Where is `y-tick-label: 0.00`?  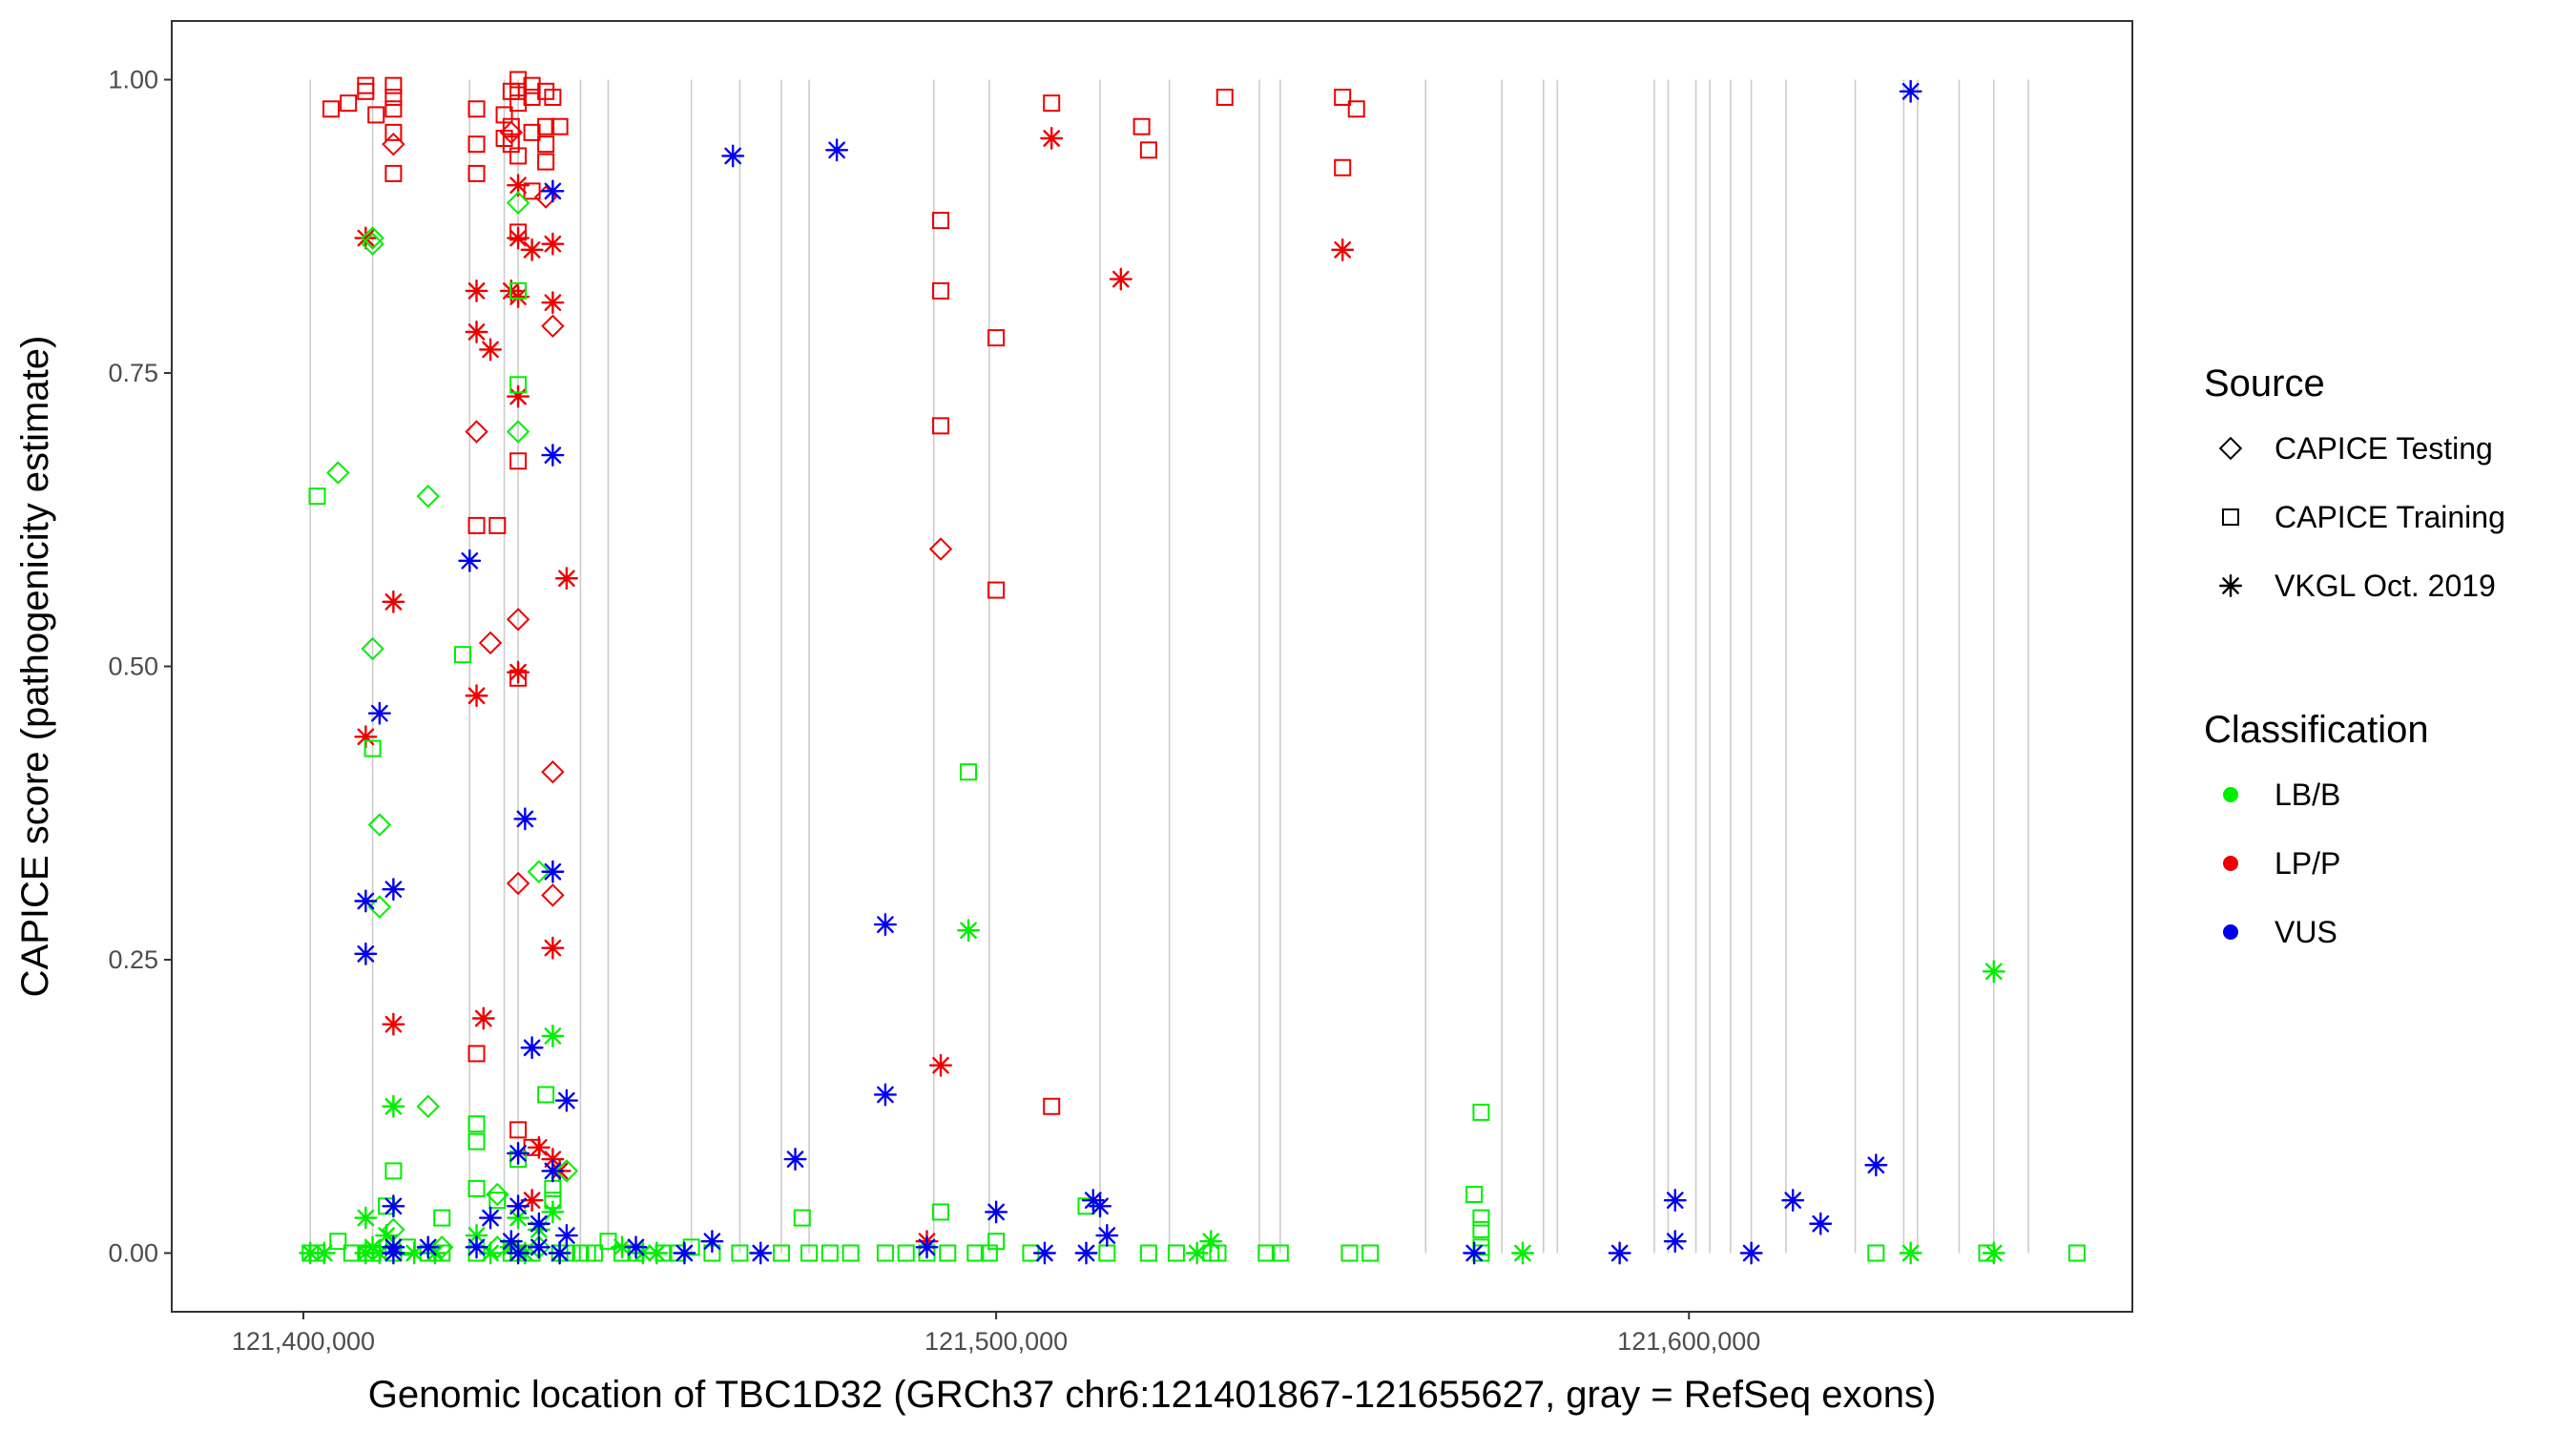 y-tick-label: 0.00 is located at coordinates (133, 1253).